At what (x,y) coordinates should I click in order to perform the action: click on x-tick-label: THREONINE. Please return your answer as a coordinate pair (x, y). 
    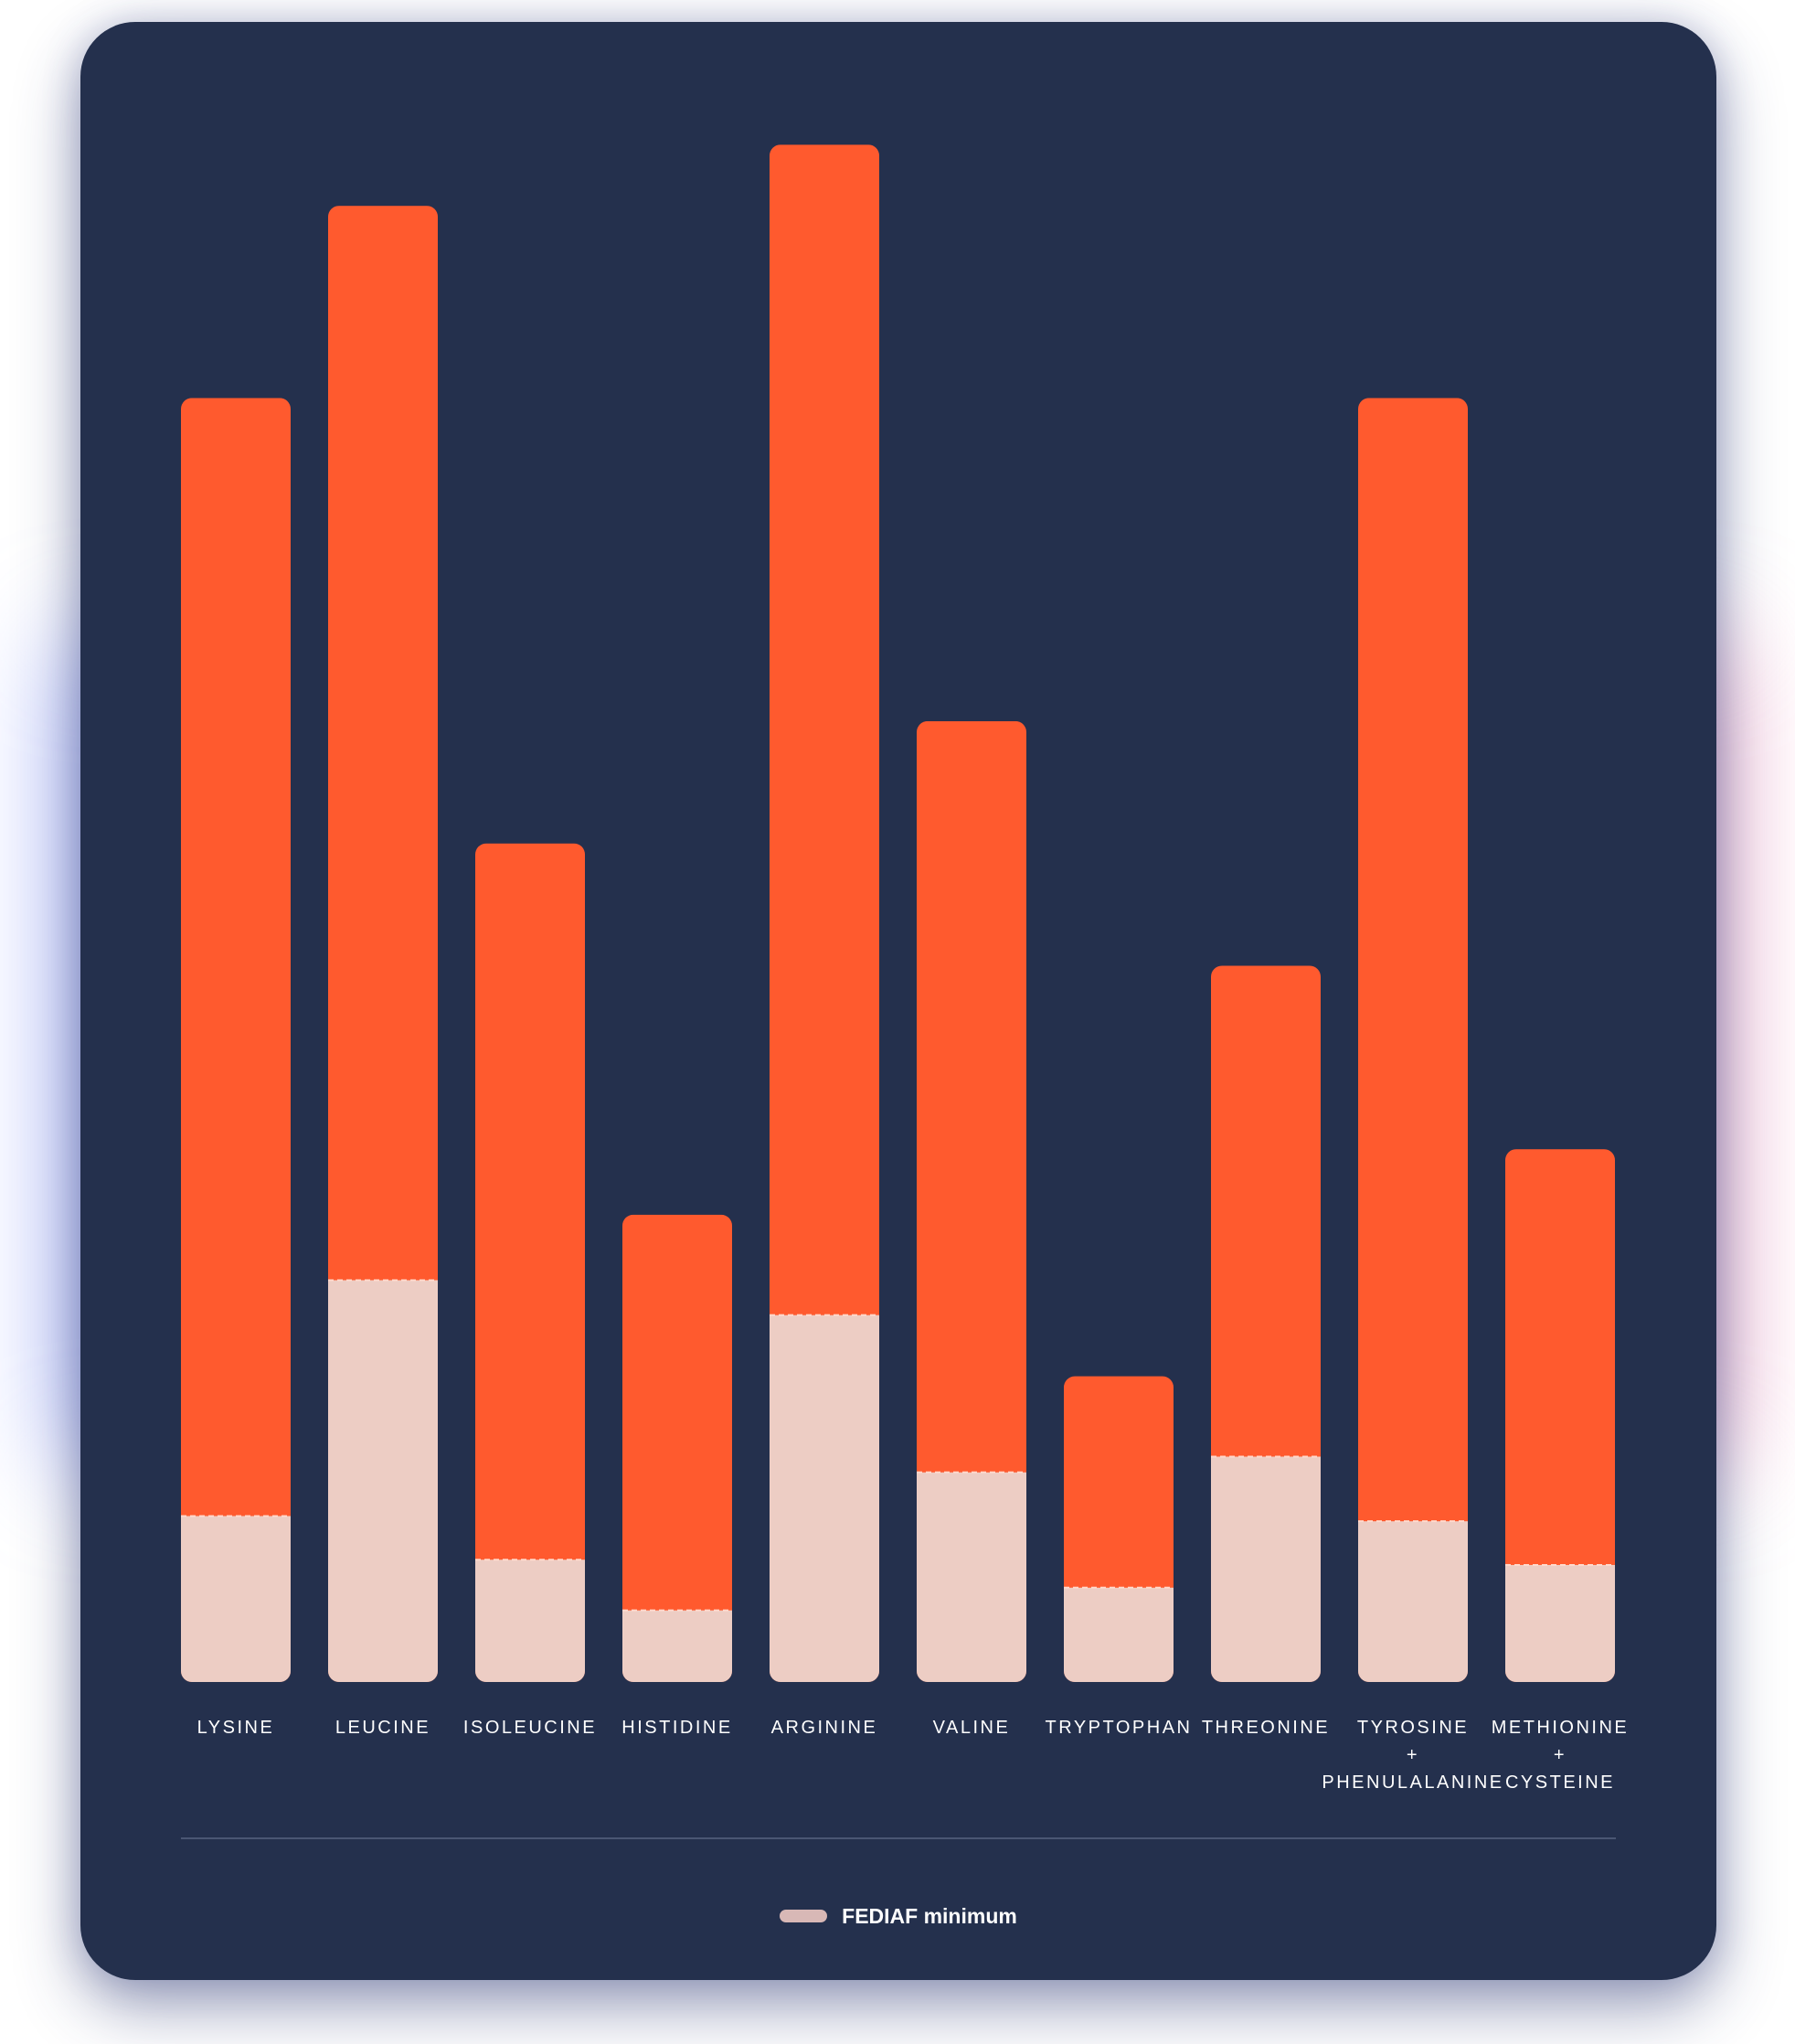
    Looking at the image, I should click on (1266, 1728).